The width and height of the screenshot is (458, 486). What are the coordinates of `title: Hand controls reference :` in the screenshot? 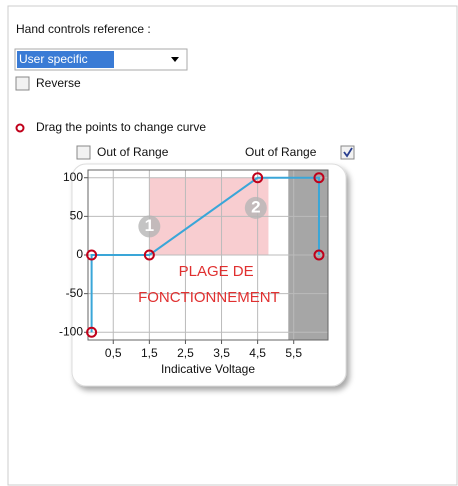 It's located at (83, 29).